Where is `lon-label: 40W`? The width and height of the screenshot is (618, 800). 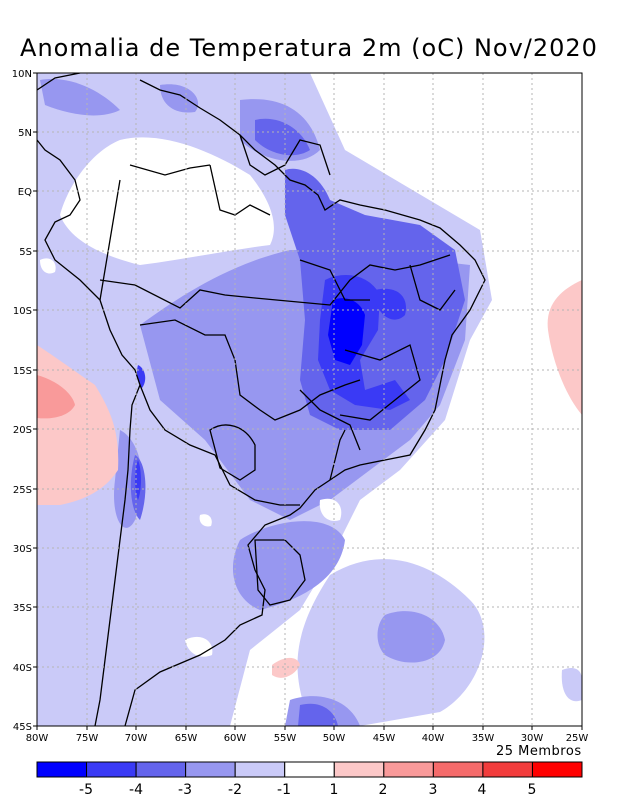 lon-label: 40W is located at coordinates (433, 738).